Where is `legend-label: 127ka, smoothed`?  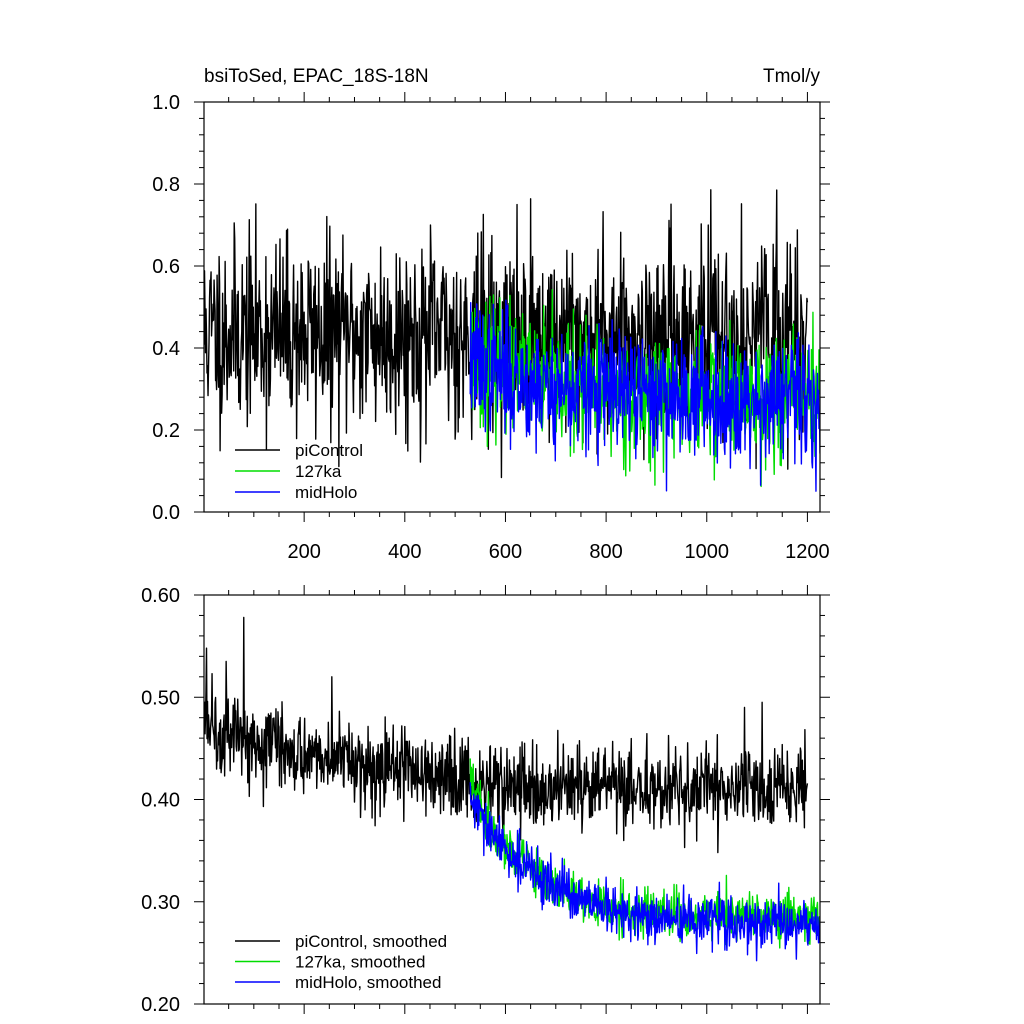
legend-label: 127ka, smoothed is located at coordinates (360, 962).